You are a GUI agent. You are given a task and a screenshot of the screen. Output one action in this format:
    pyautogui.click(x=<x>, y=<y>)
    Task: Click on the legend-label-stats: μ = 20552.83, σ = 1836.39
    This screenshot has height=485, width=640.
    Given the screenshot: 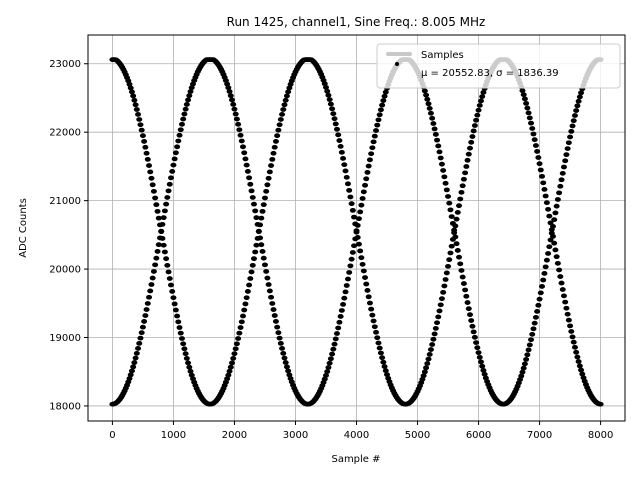 What is the action you would take?
    pyautogui.click(x=490, y=73)
    